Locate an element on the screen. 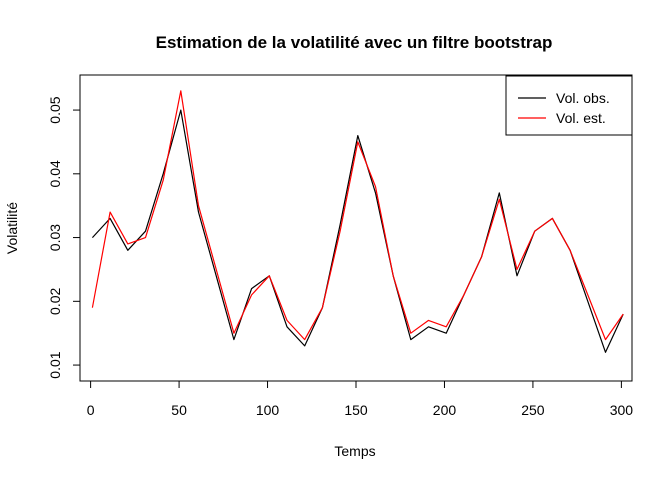 Image resolution: width=672 pixels, height=480 pixels. x-tick-label: 150 is located at coordinates (356, 410).